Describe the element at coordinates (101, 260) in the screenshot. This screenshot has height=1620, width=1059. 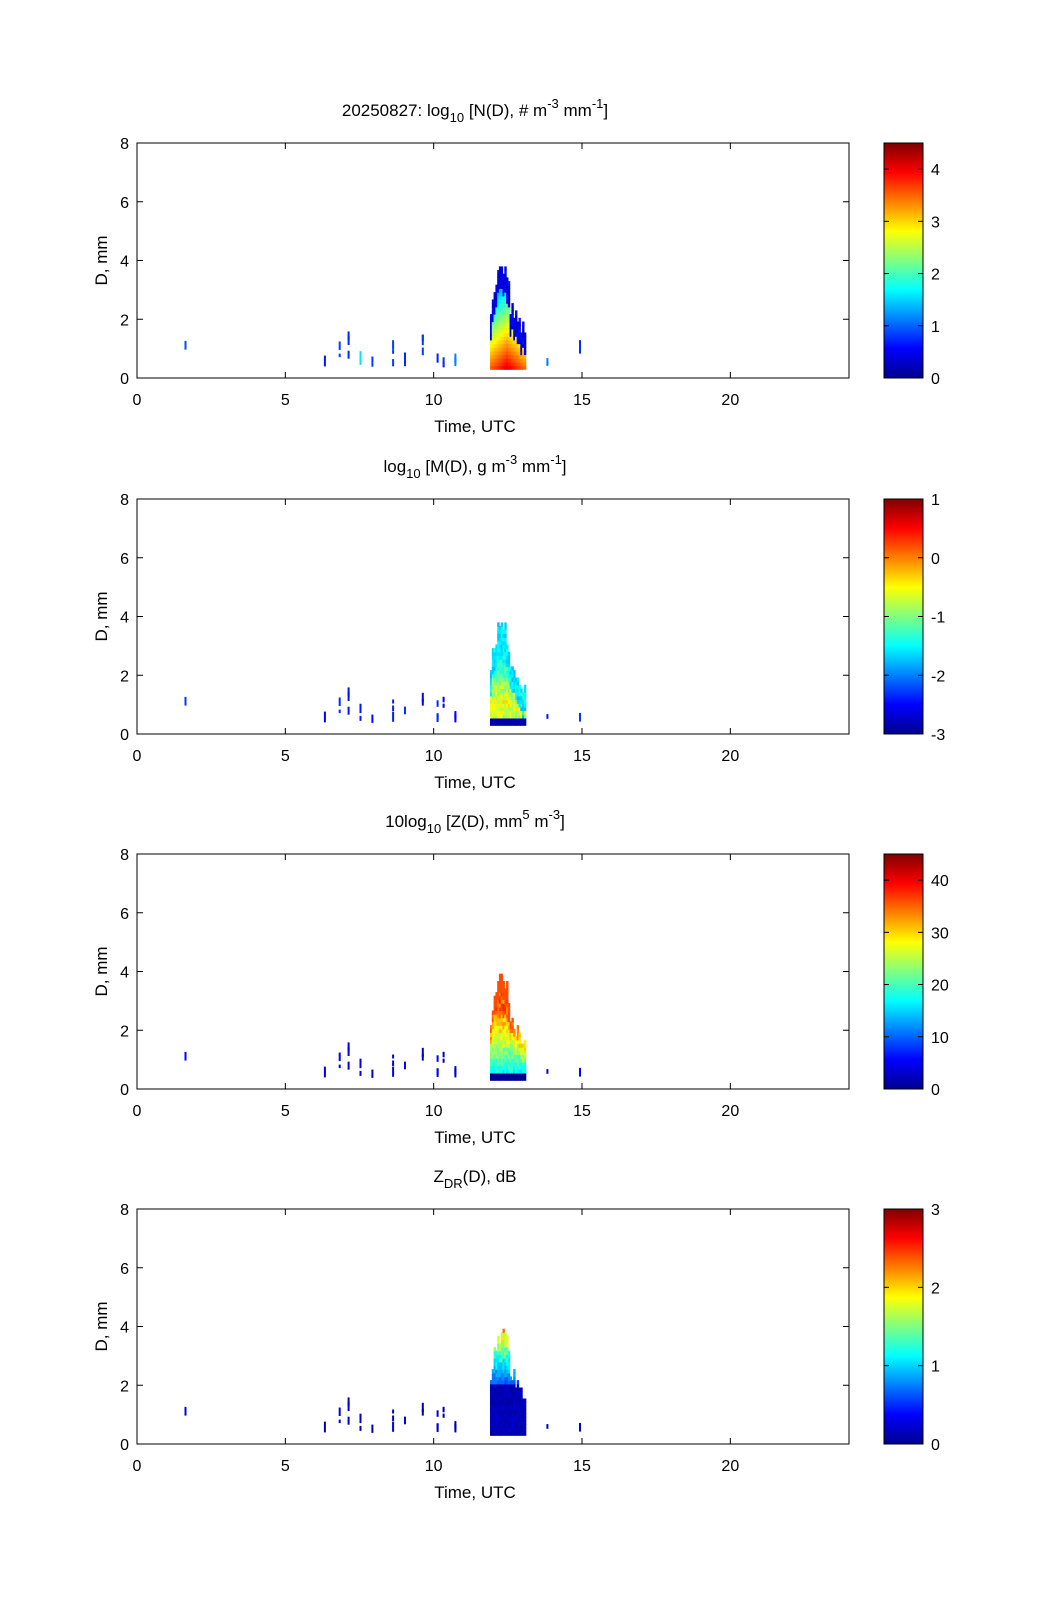
I see `y-axis-label: D, mm` at that location.